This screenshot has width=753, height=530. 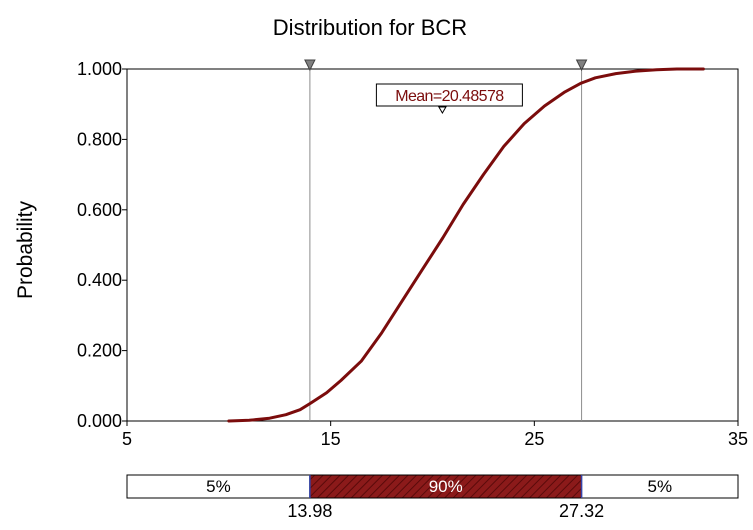 I want to click on x-axis-ticks: 5 15 25 35, so click(x=435, y=435).